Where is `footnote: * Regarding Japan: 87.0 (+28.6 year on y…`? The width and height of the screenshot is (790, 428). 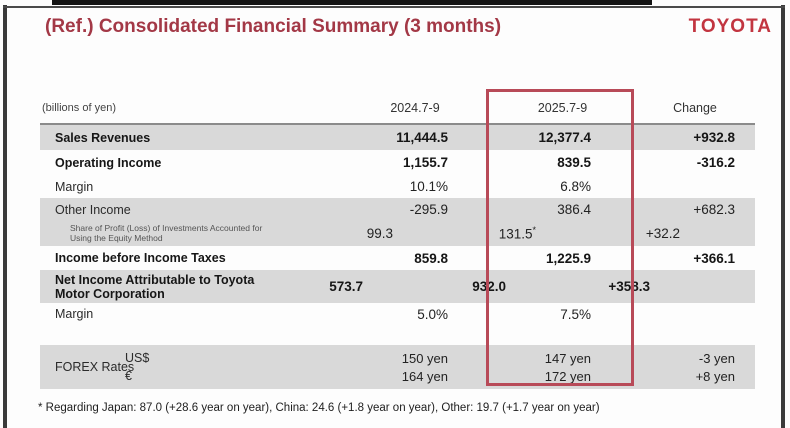
footnote: * Regarding Japan: 87.0 (+28.6 year on y… is located at coordinates (319, 408).